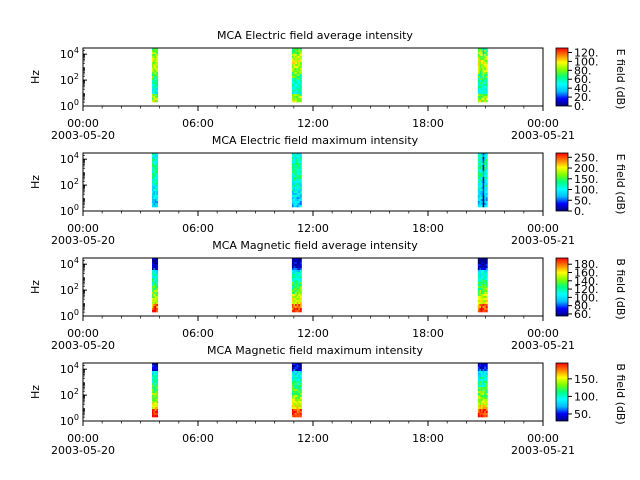  What do you see at coordinates (428, 123) in the screenshot?
I see `x-tick-label: 18:00` at bounding box center [428, 123].